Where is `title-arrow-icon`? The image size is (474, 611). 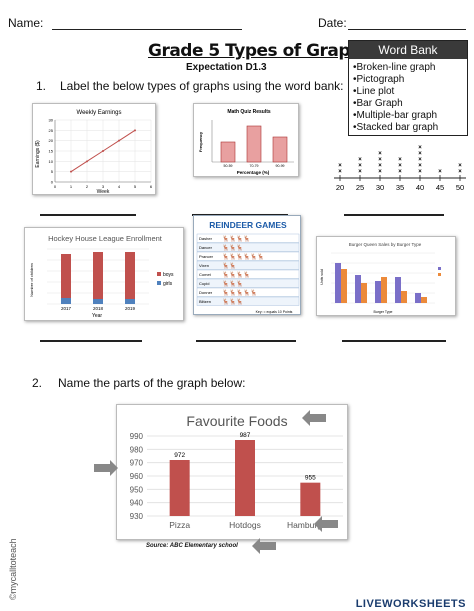
title-arrow-icon is located at coordinates (314, 418).